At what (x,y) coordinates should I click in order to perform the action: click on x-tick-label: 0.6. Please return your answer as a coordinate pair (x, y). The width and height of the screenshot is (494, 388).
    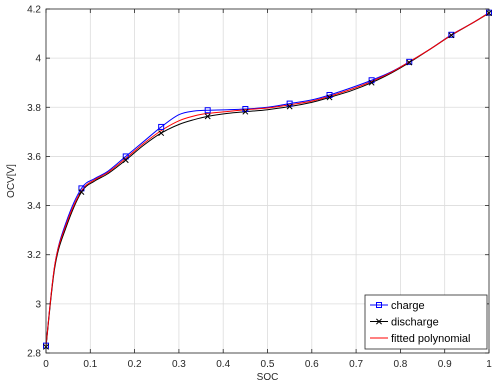
    Looking at the image, I should click on (312, 364).